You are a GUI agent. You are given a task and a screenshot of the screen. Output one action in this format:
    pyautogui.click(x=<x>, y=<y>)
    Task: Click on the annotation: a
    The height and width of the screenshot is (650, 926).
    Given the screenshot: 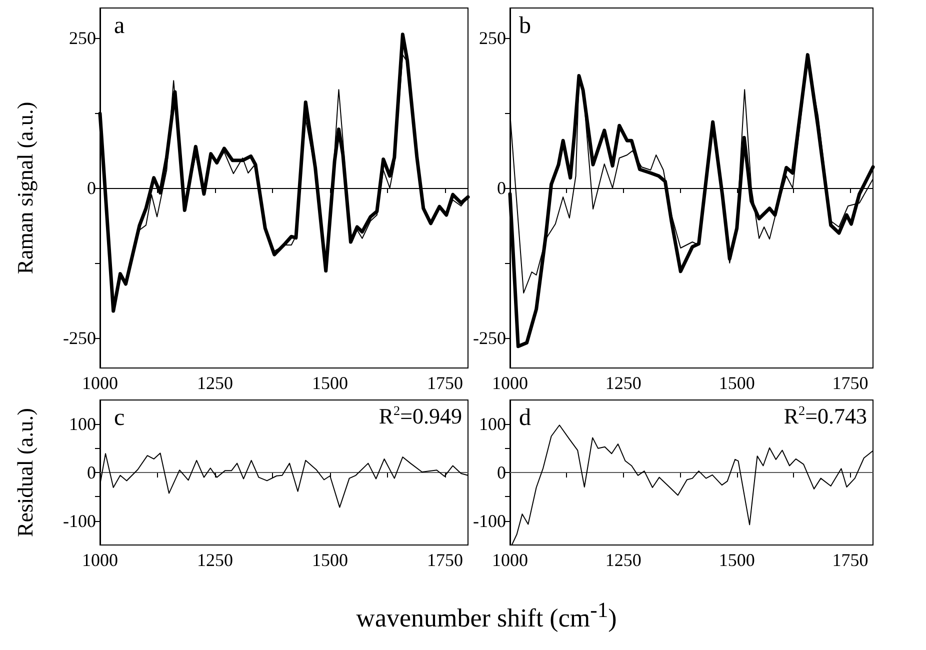 What is the action you would take?
    pyautogui.click(x=119, y=26)
    